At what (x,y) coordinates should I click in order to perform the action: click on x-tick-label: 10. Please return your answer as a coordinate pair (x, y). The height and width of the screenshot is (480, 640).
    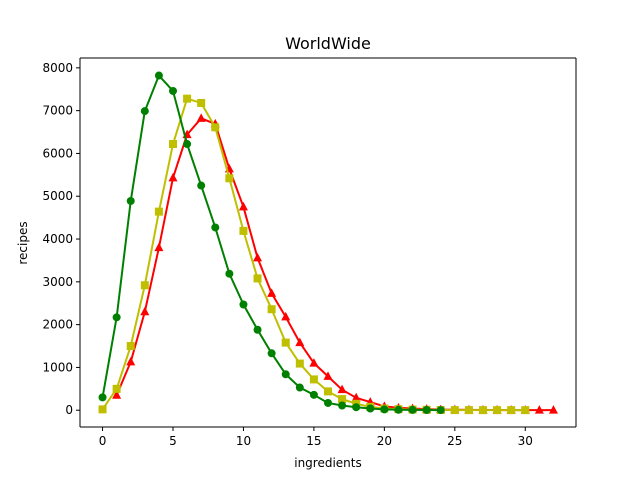
    Looking at the image, I should click on (243, 441).